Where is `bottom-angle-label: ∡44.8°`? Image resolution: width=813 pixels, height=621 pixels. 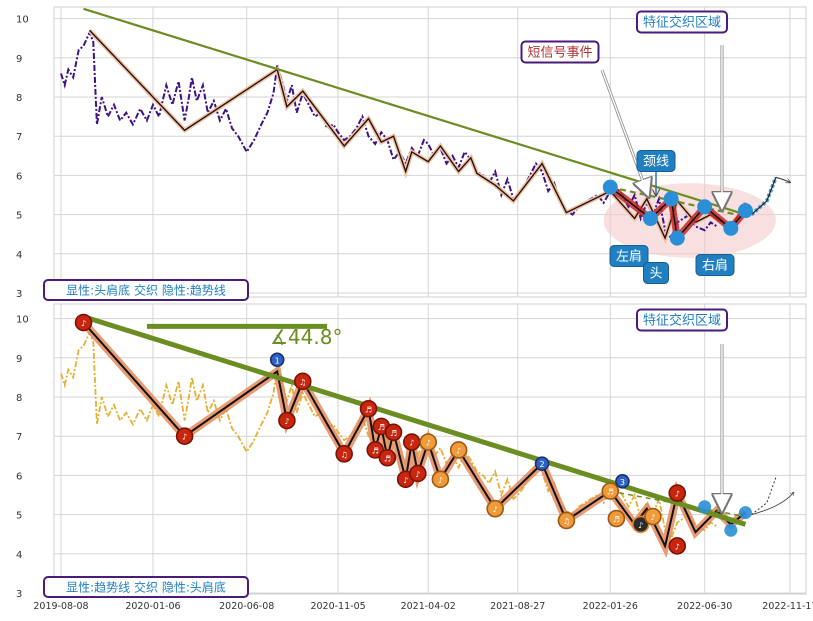 bottom-angle-label: ∡44.8° is located at coordinates (306, 337).